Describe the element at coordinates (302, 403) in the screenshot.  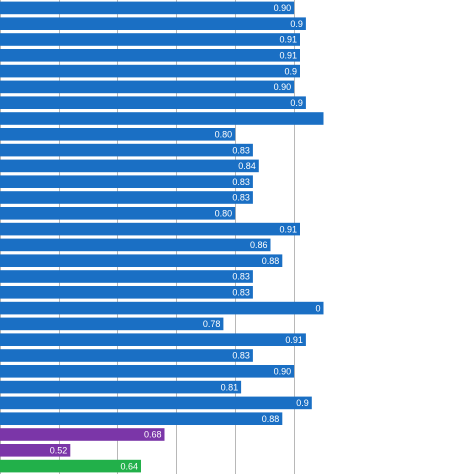
I see `bar-value-label-25: 0.9` at that location.